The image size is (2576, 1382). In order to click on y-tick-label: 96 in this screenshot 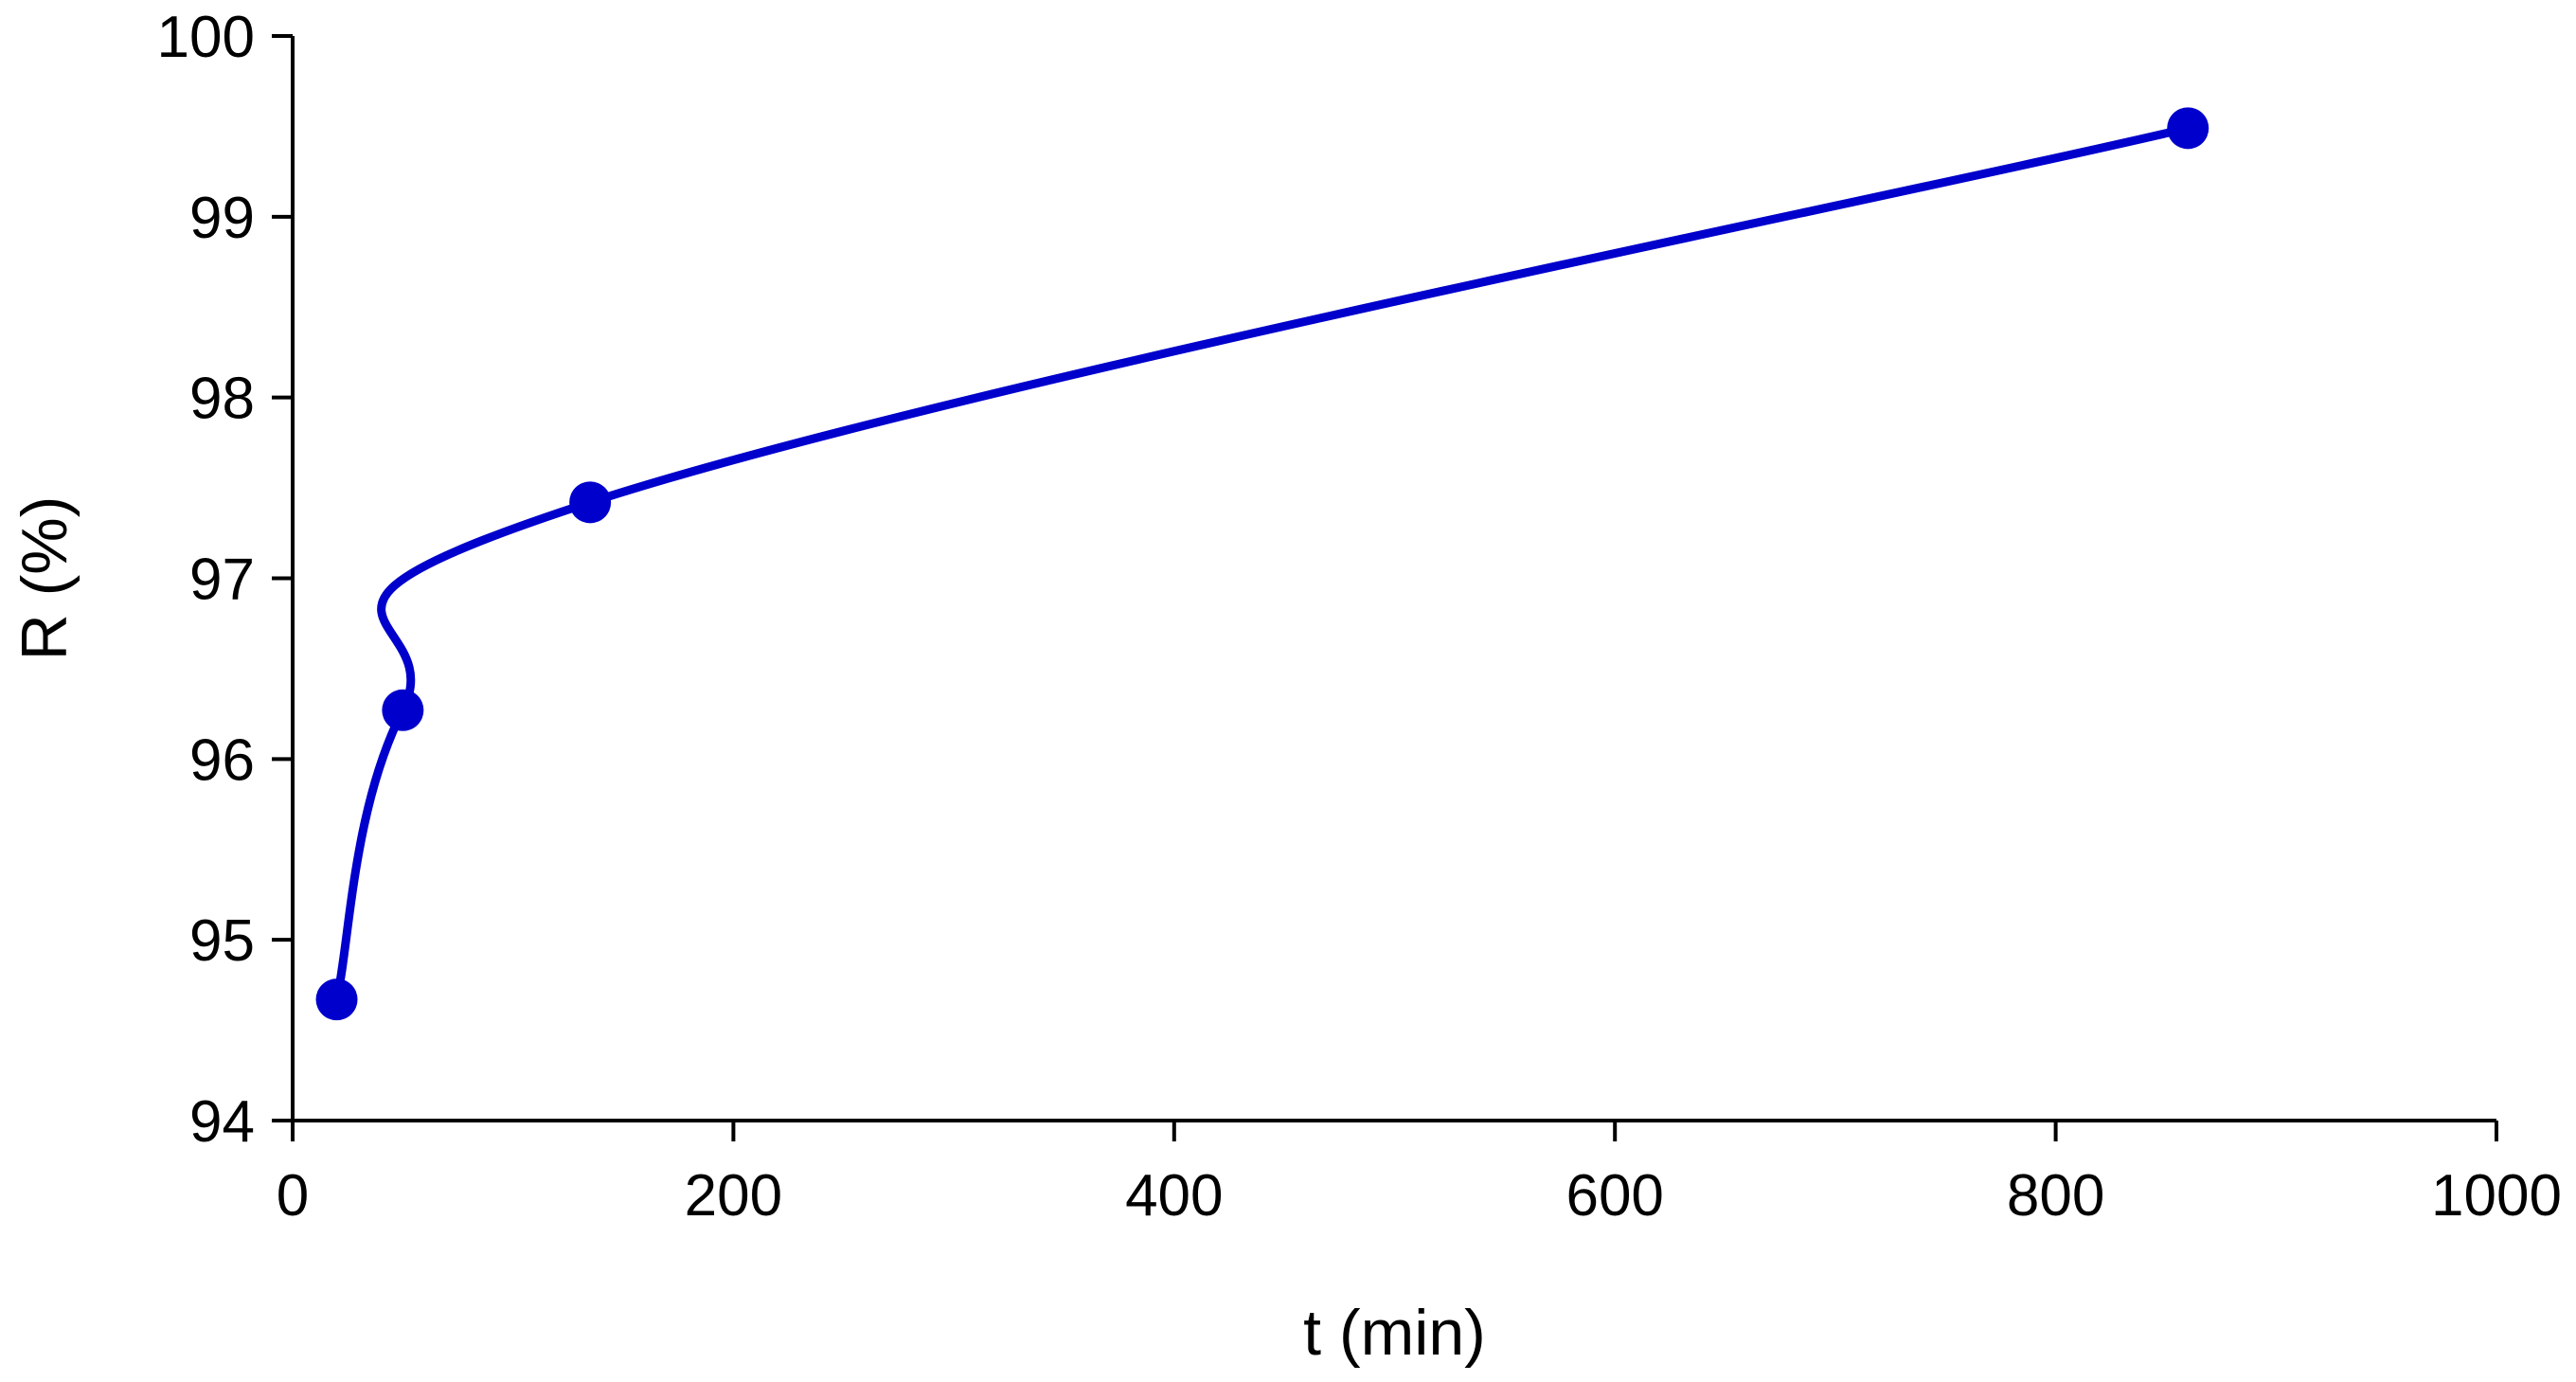, I will do `click(222, 760)`.